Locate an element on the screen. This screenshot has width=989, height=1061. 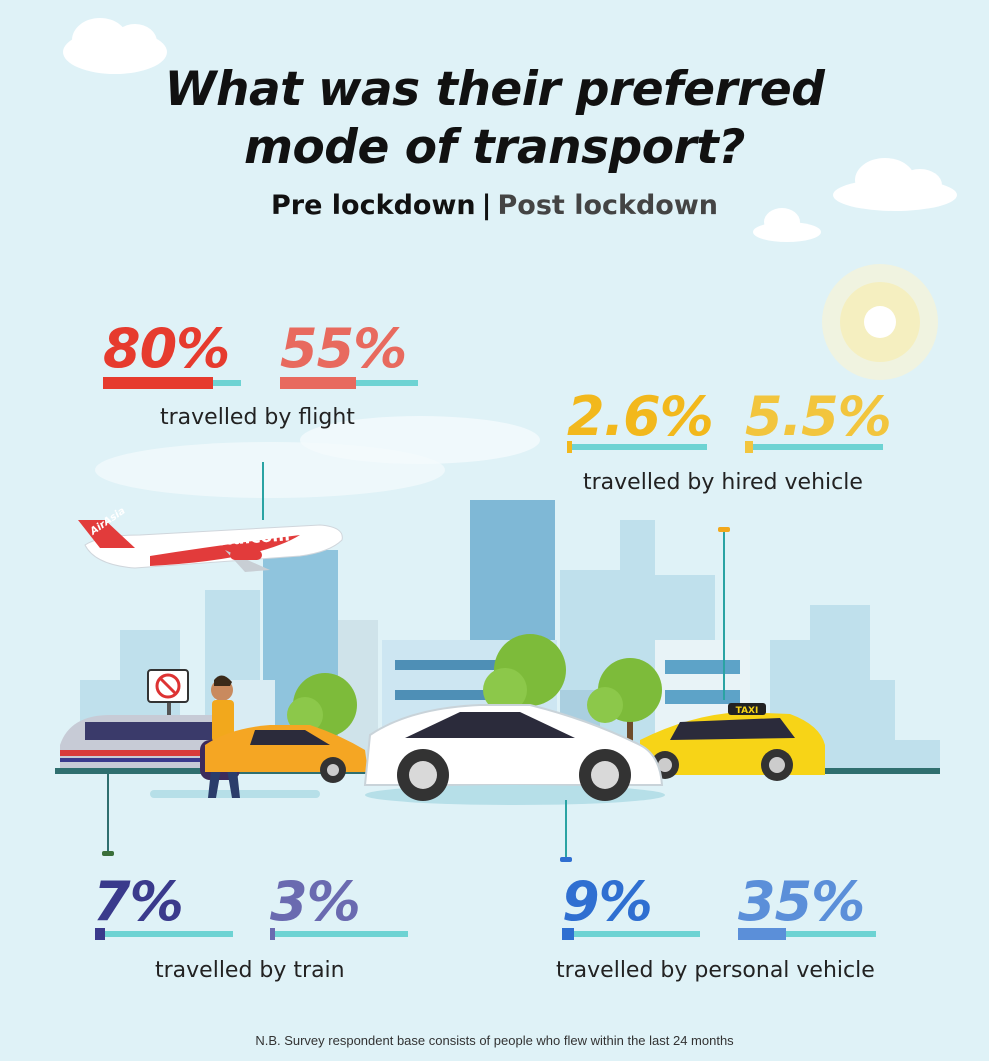
personal-pre-bar is located at coordinates (631, 934).